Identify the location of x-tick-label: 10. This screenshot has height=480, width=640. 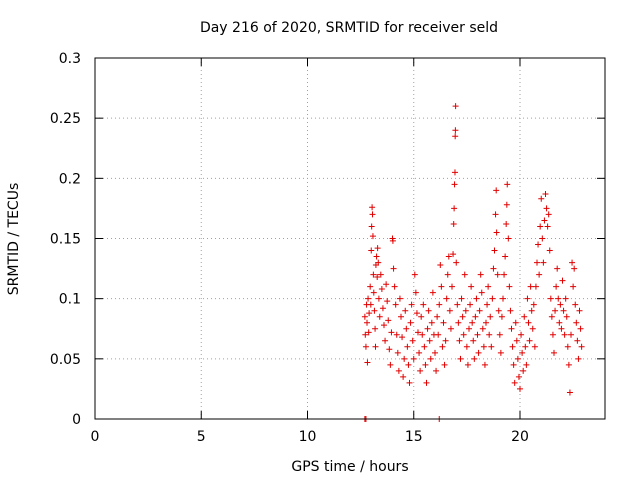
(308, 437).